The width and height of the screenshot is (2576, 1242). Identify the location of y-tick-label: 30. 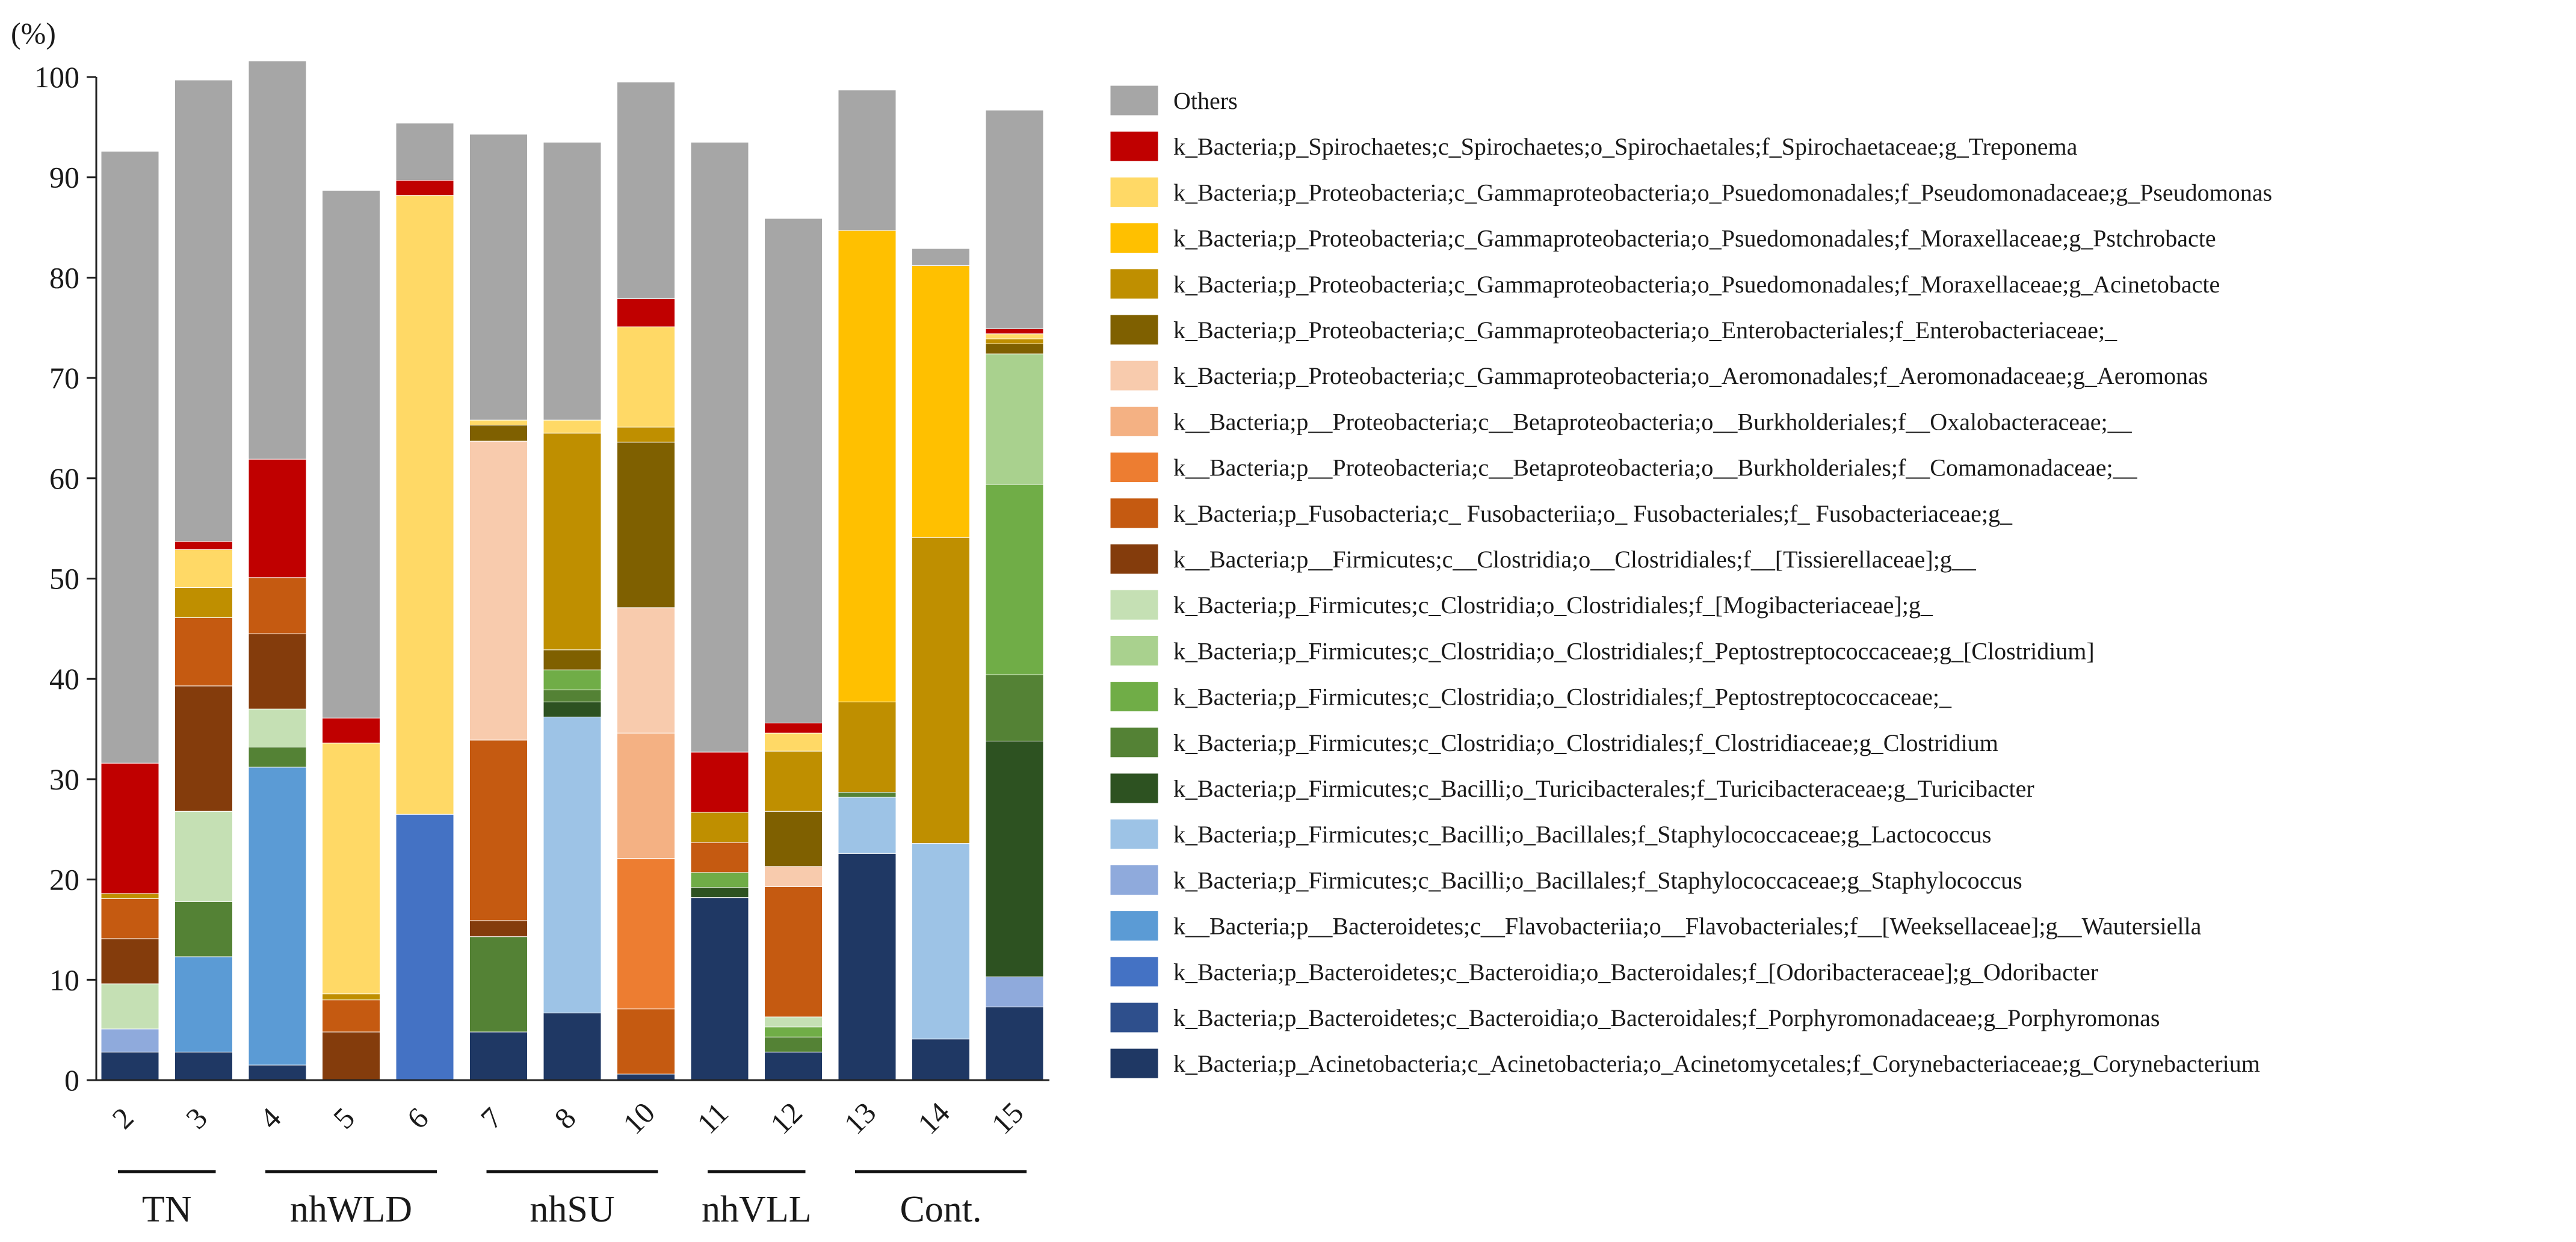
(64, 779).